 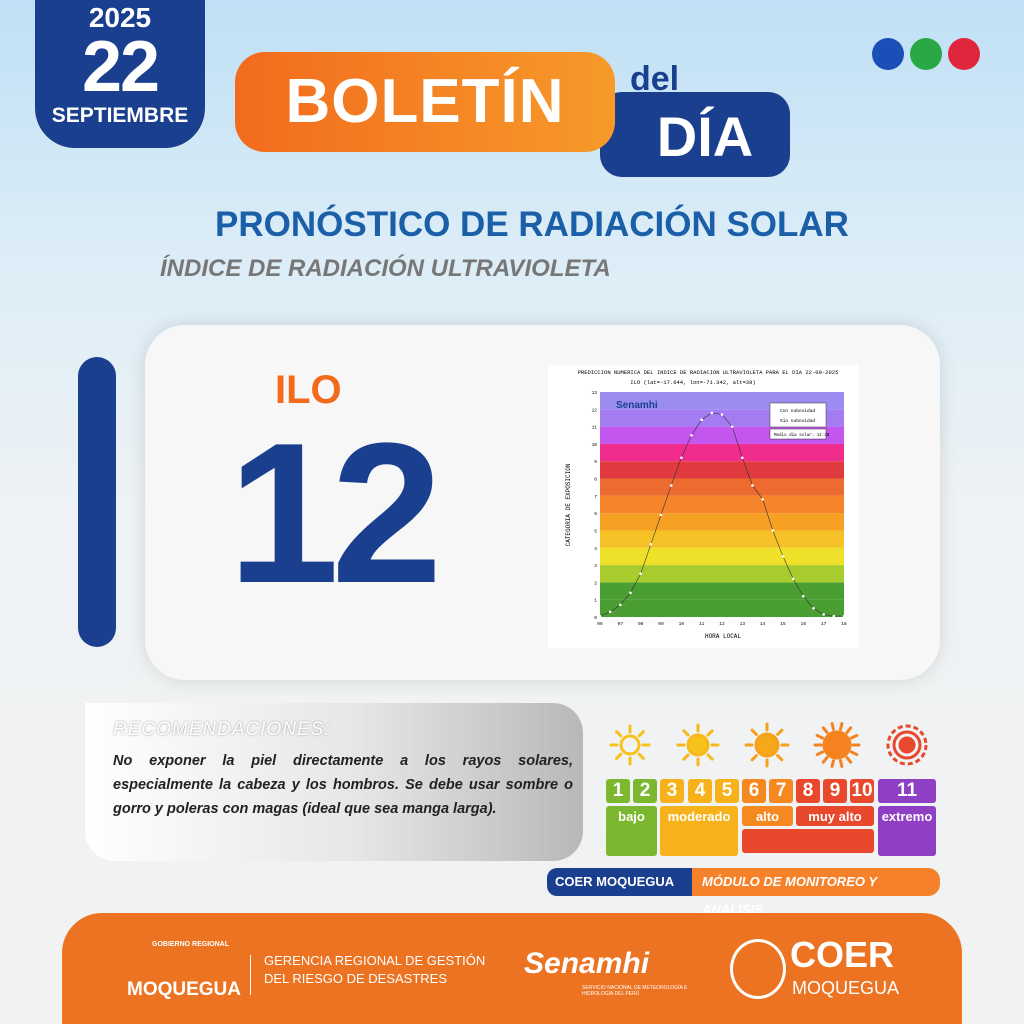 What do you see at coordinates (682, 624) in the screenshot?
I see `x-tick-label: 10` at bounding box center [682, 624].